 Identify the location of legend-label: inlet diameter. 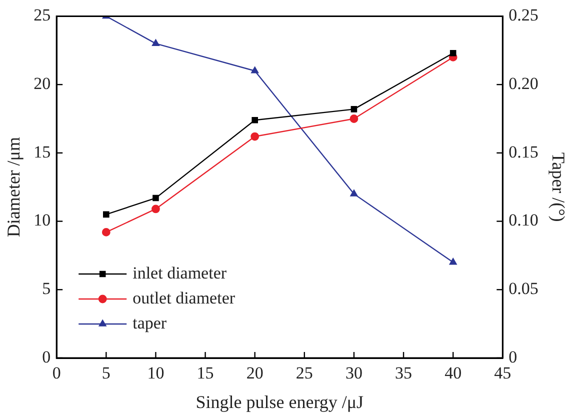
(179, 272).